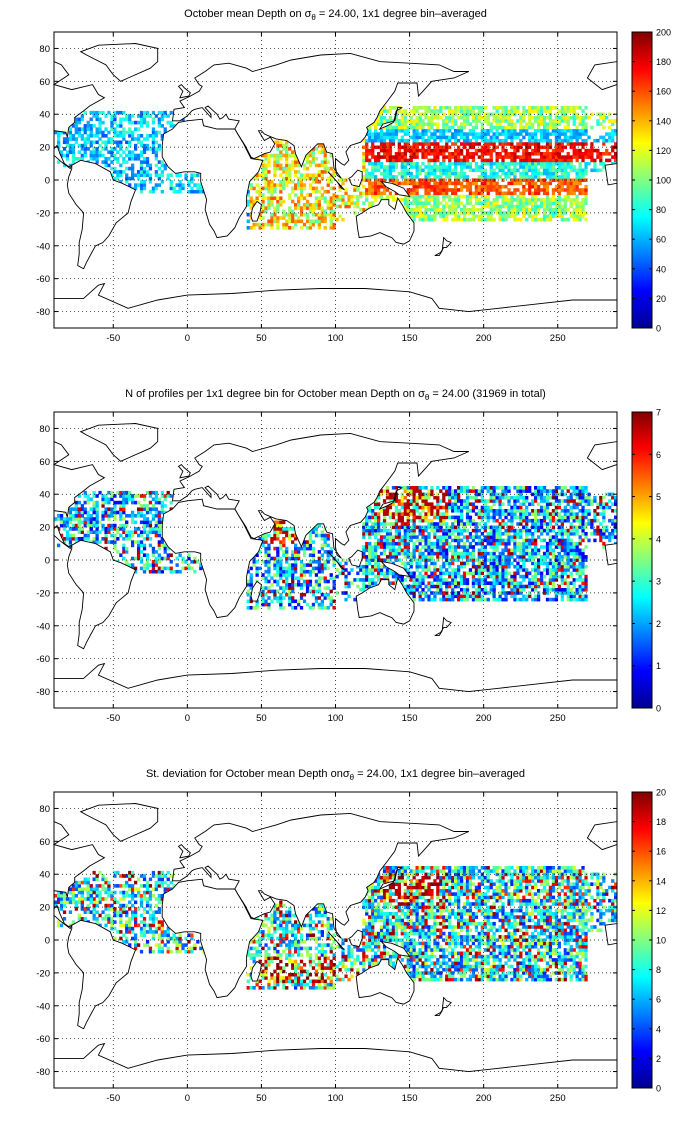 The image size is (696, 1140). Describe the element at coordinates (443, 246) in the screenshot. I see `coastline-new-zealand` at that location.